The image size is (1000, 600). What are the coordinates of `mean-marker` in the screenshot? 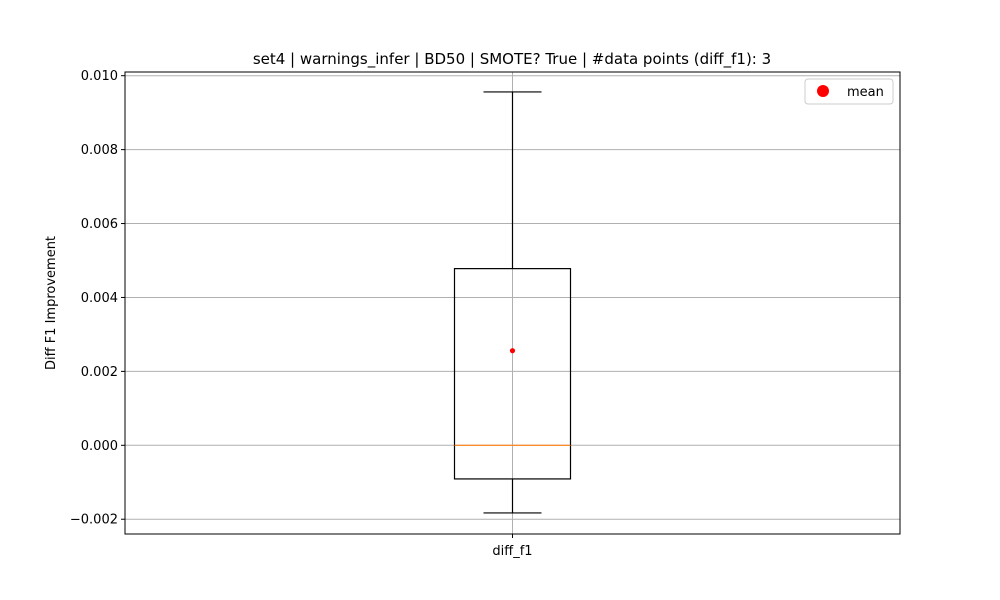 It's located at (512, 351).